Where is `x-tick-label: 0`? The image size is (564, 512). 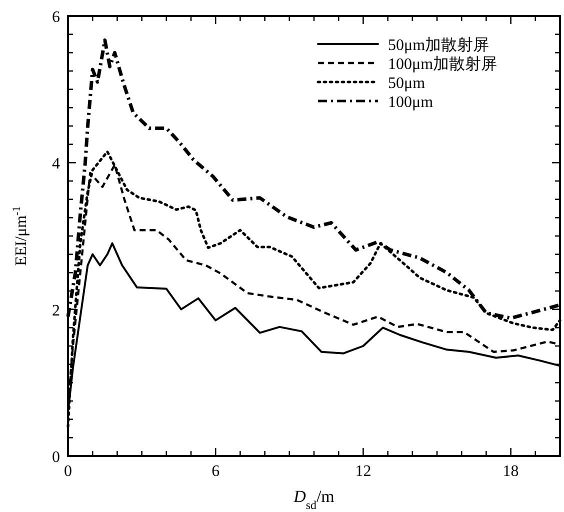
x-tick-label: 0 is located at coordinates (68, 471).